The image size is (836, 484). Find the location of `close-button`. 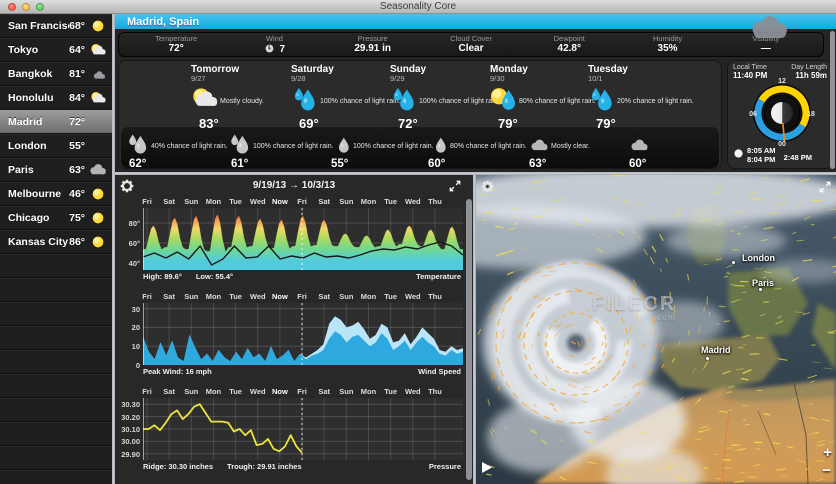

close-button is located at coordinates (12, 7).